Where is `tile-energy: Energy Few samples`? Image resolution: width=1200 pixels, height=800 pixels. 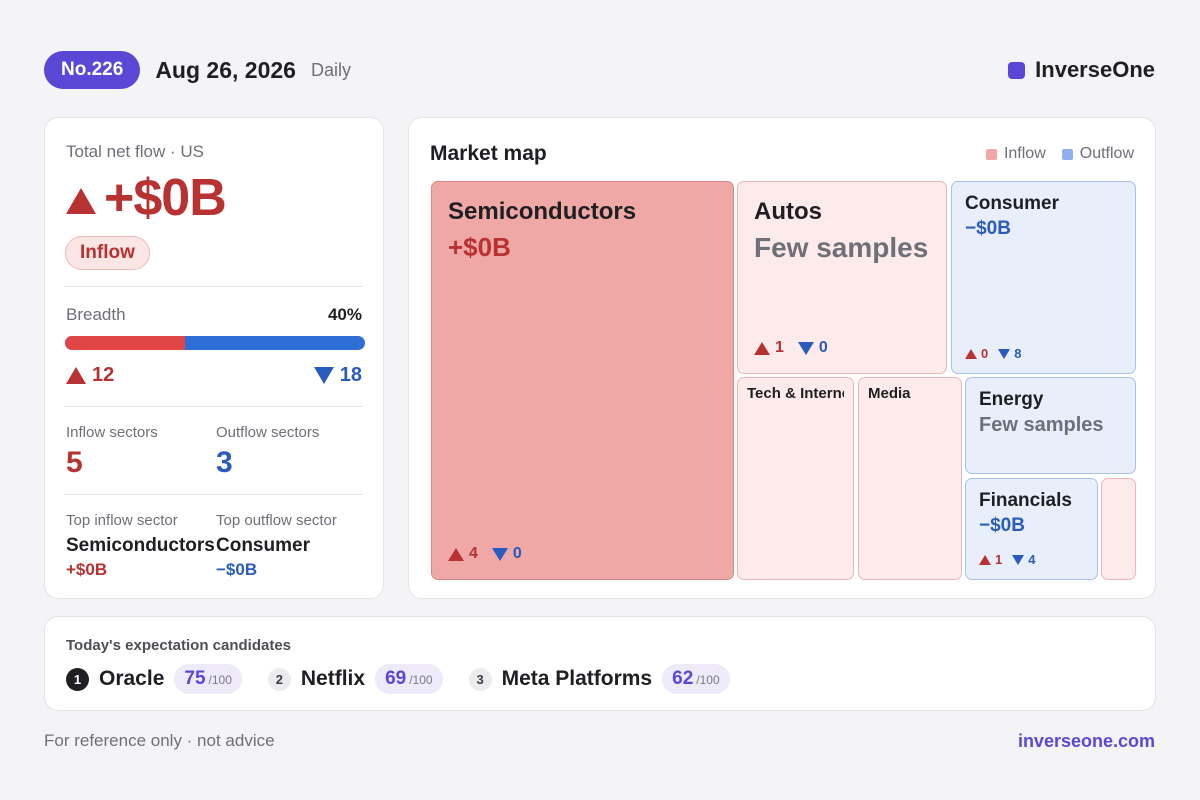
tile-energy: Energy Few samples is located at coordinates (1050, 425).